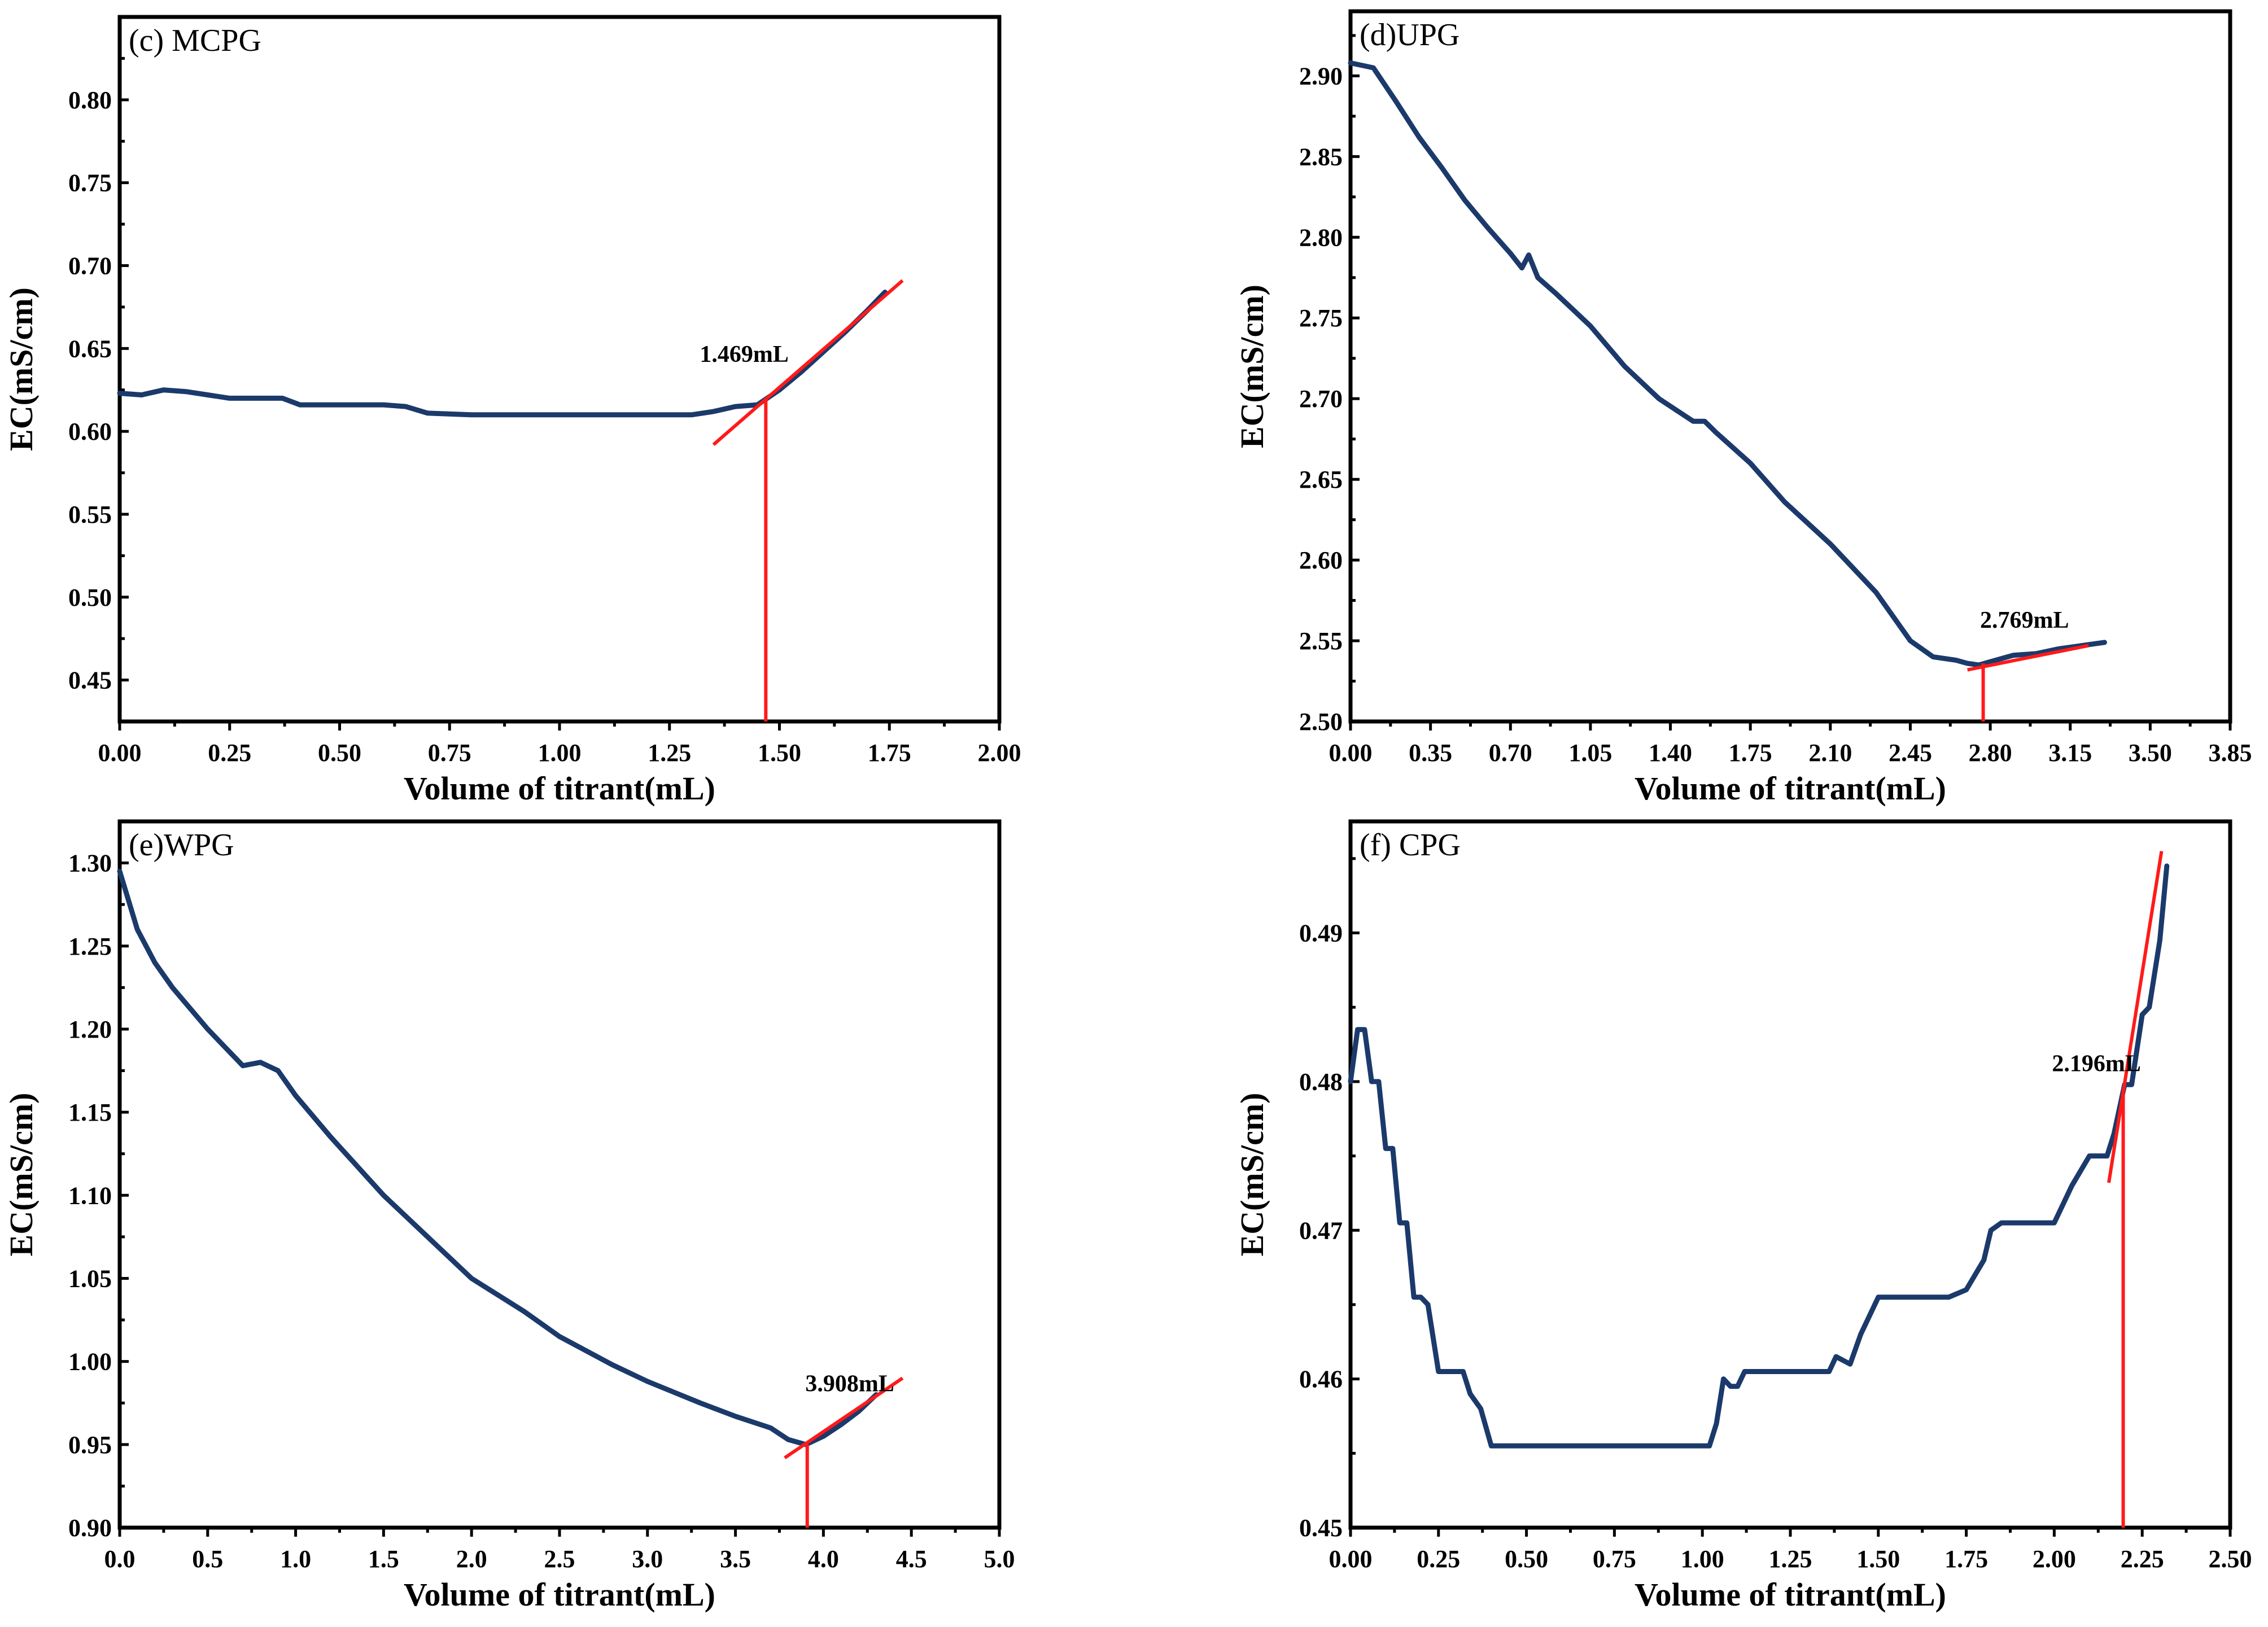 This screenshot has height=1627, width=2268. What do you see at coordinates (2024, 620) in the screenshot?
I see `endpoint-label: 2.769mL` at bounding box center [2024, 620].